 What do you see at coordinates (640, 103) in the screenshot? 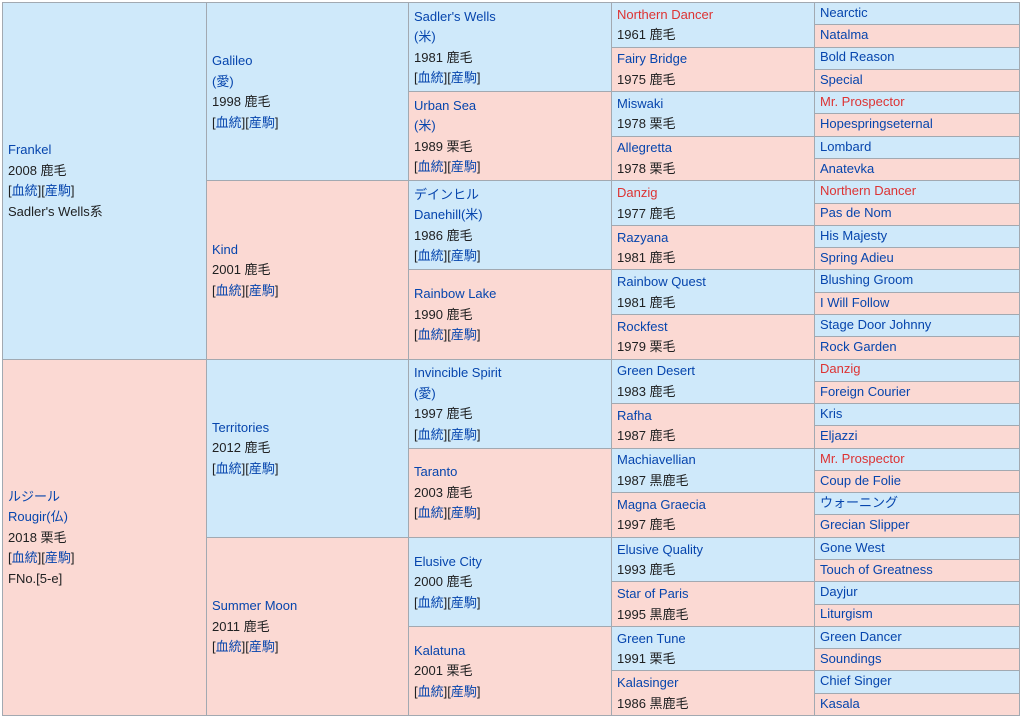
I see `horse-name-link: Miswaki` at bounding box center [640, 103].